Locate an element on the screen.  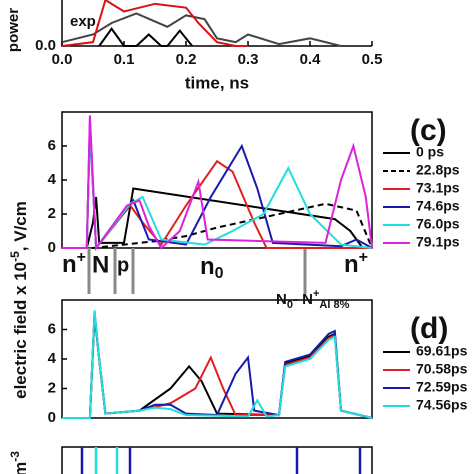
ann-part: - N is located at coordinates (303, 299).